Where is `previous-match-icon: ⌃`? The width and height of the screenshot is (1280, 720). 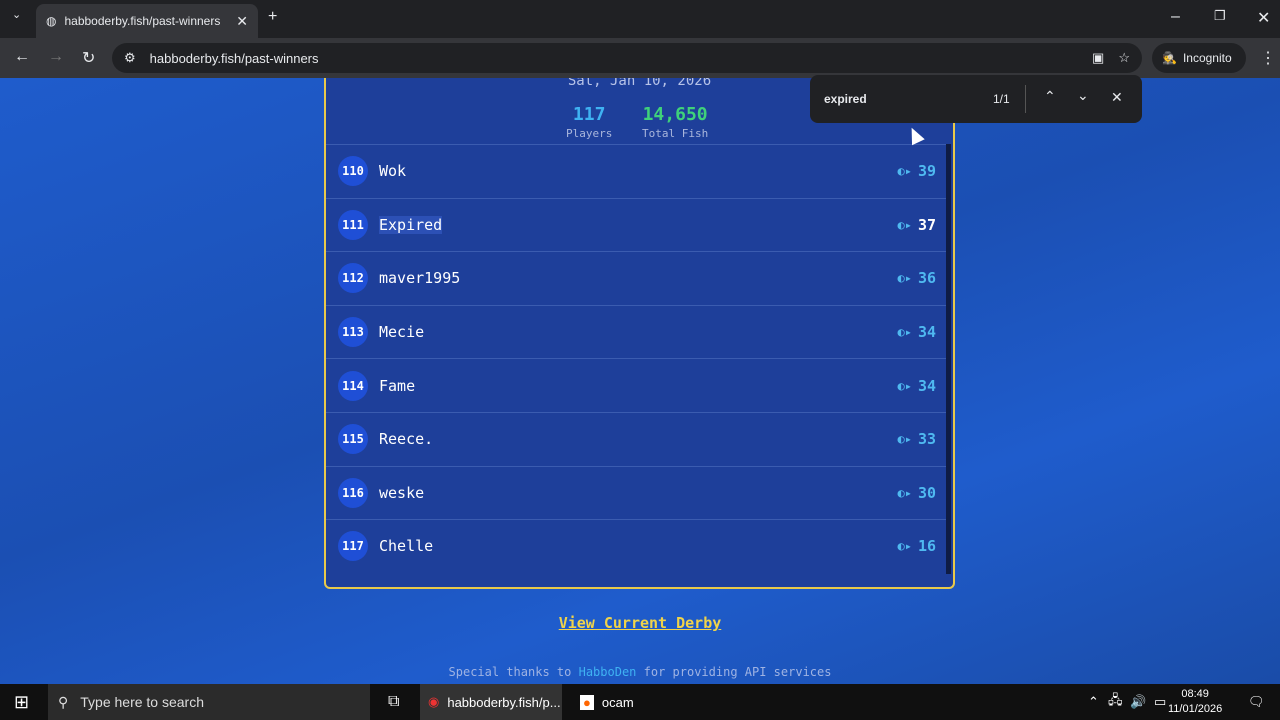 previous-match-icon: ⌃ is located at coordinates (1050, 96).